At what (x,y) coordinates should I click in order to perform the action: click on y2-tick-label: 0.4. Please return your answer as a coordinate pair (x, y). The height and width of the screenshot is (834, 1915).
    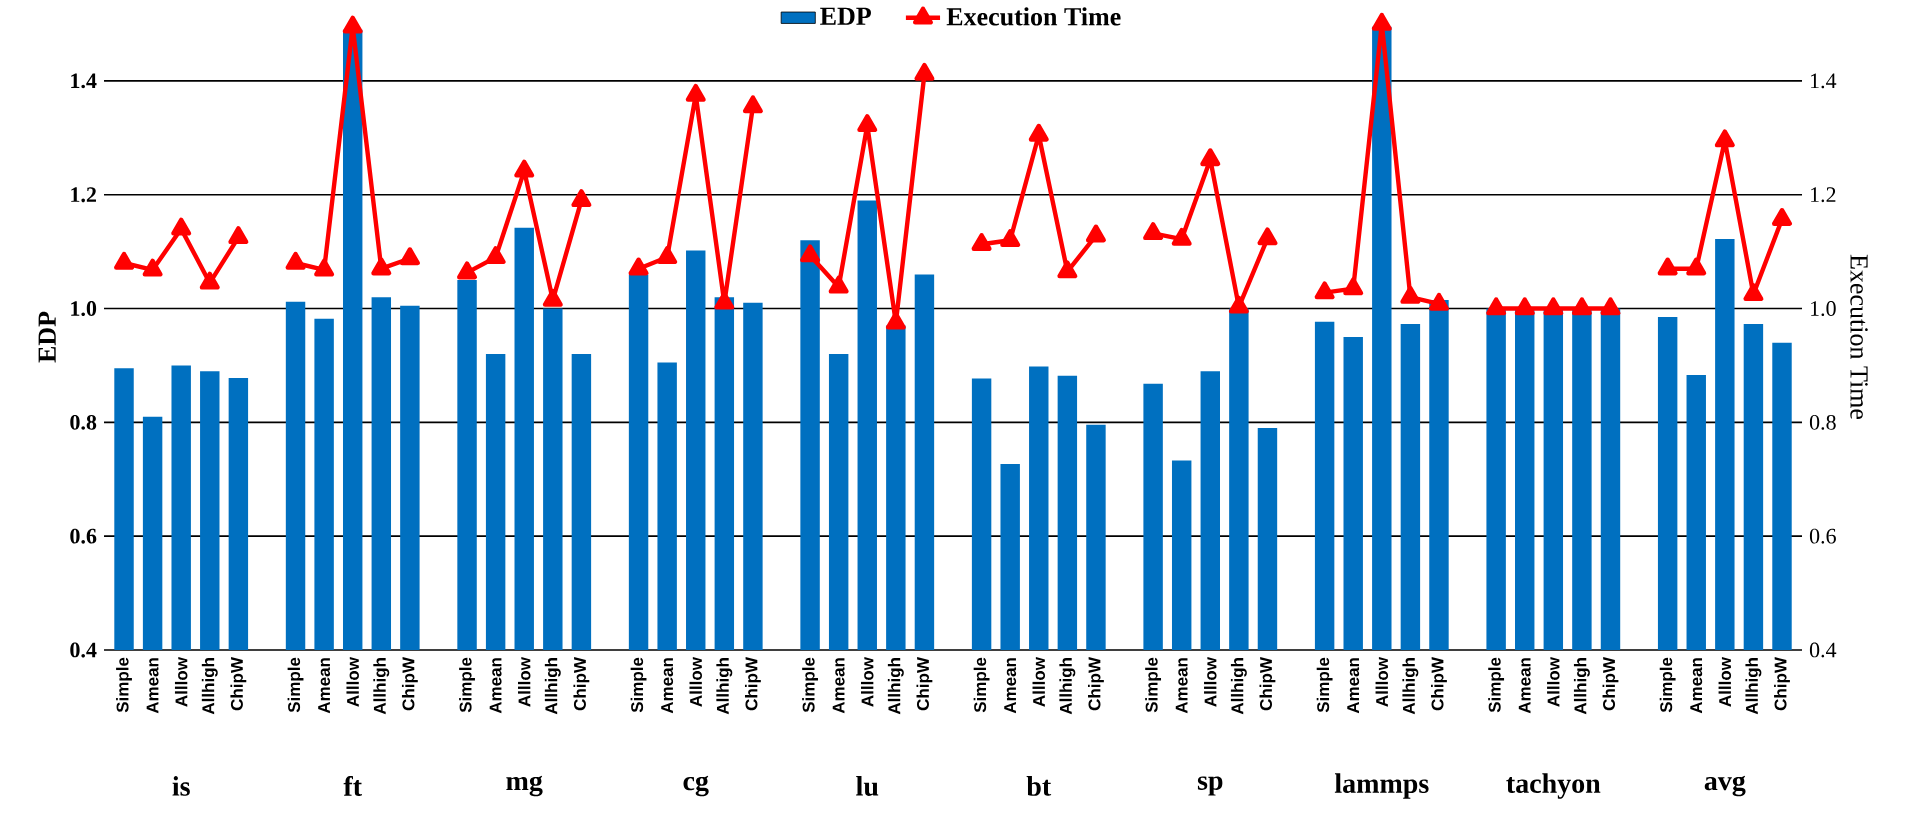
    Looking at the image, I should click on (1823, 650).